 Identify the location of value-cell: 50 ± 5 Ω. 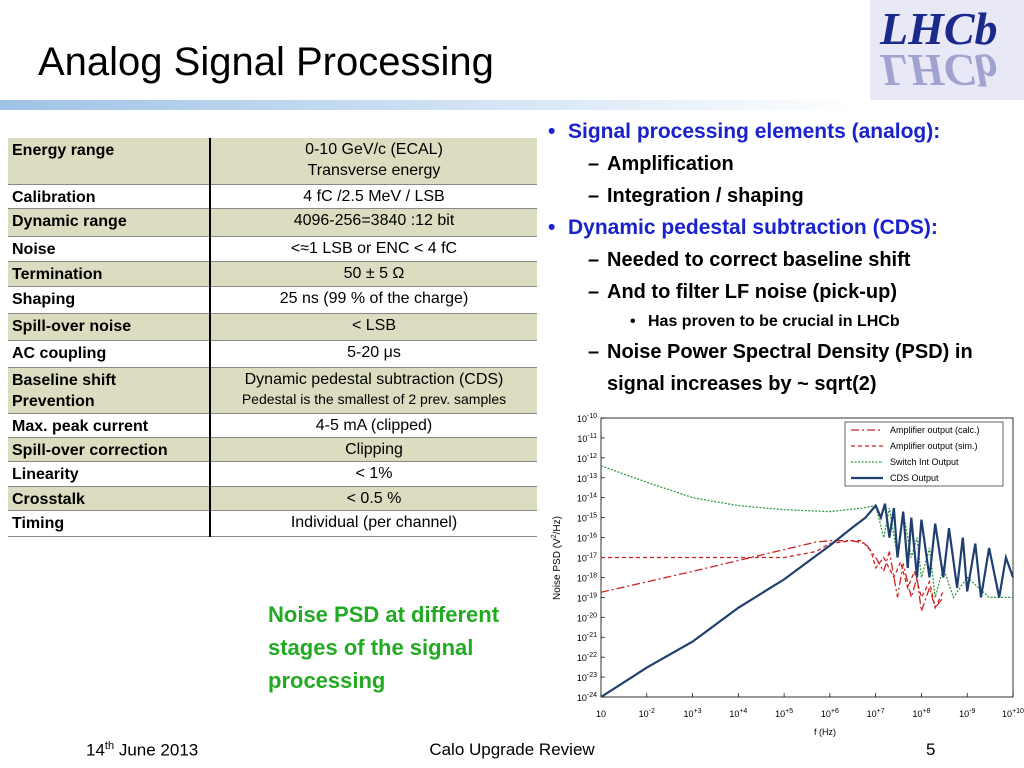
(373, 274).